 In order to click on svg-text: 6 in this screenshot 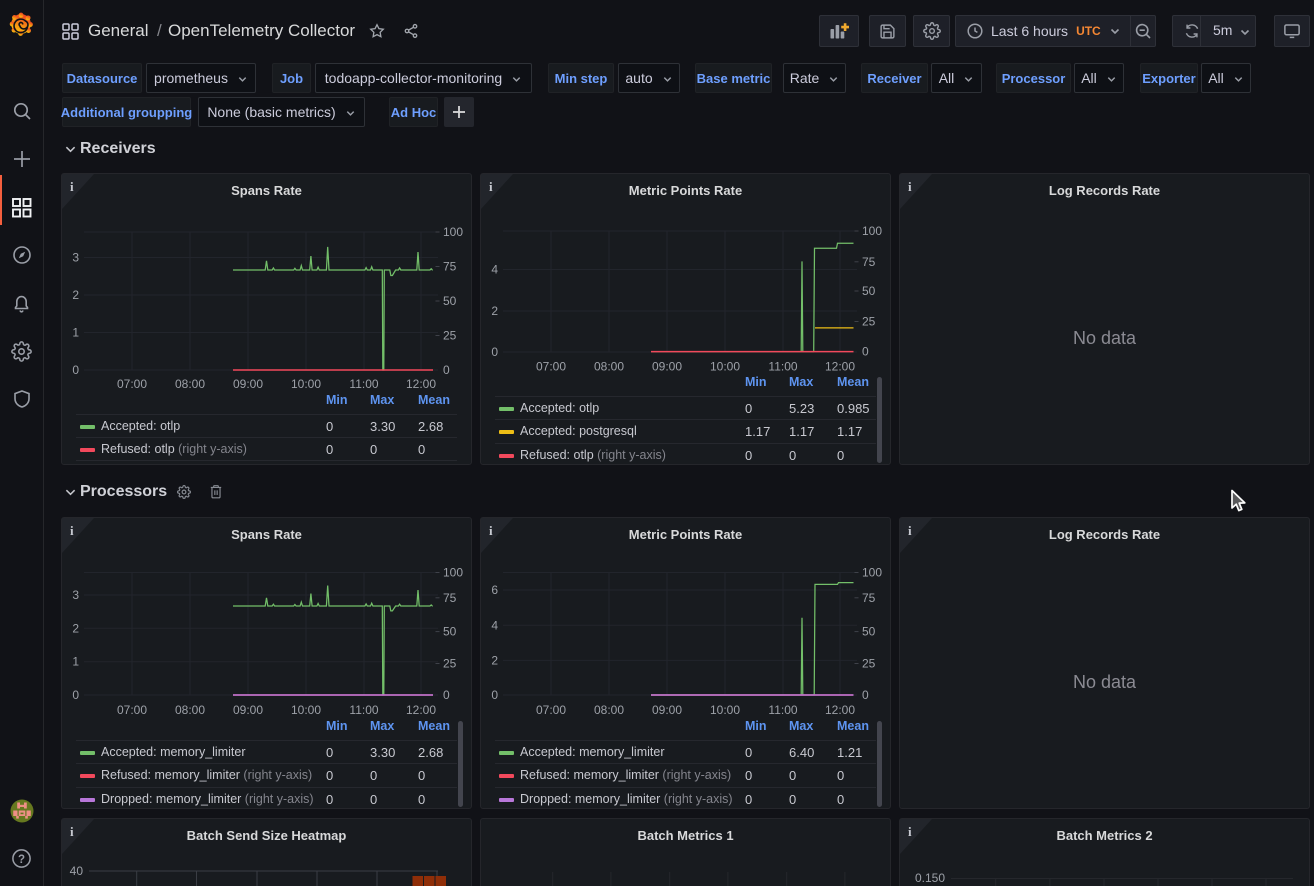, I will do `click(494, 590)`.